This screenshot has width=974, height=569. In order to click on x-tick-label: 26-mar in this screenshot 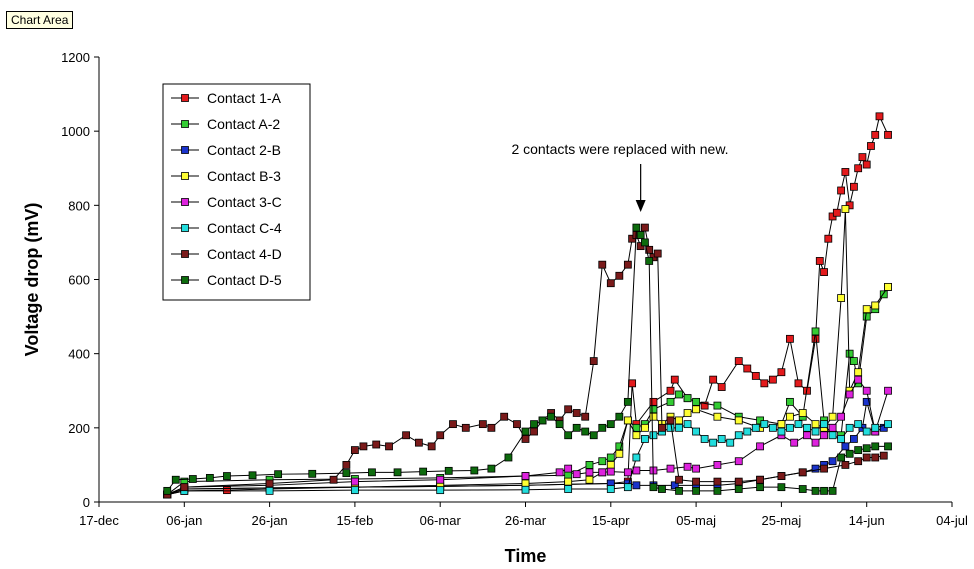, I will do `click(526, 520)`.